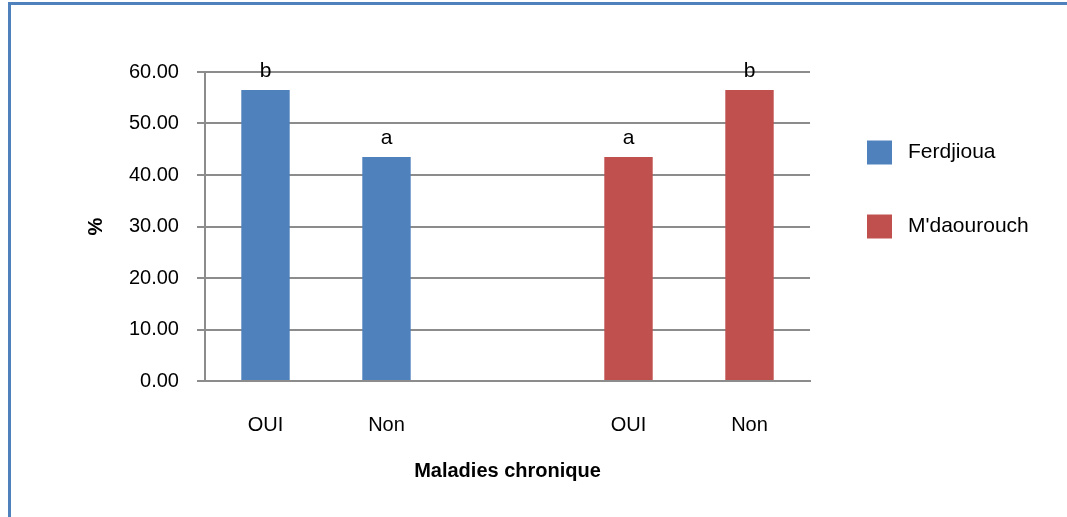 This screenshot has width=1067, height=517. What do you see at coordinates (153, 276) in the screenshot?
I see `y-tick-label: 20.00` at bounding box center [153, 276].